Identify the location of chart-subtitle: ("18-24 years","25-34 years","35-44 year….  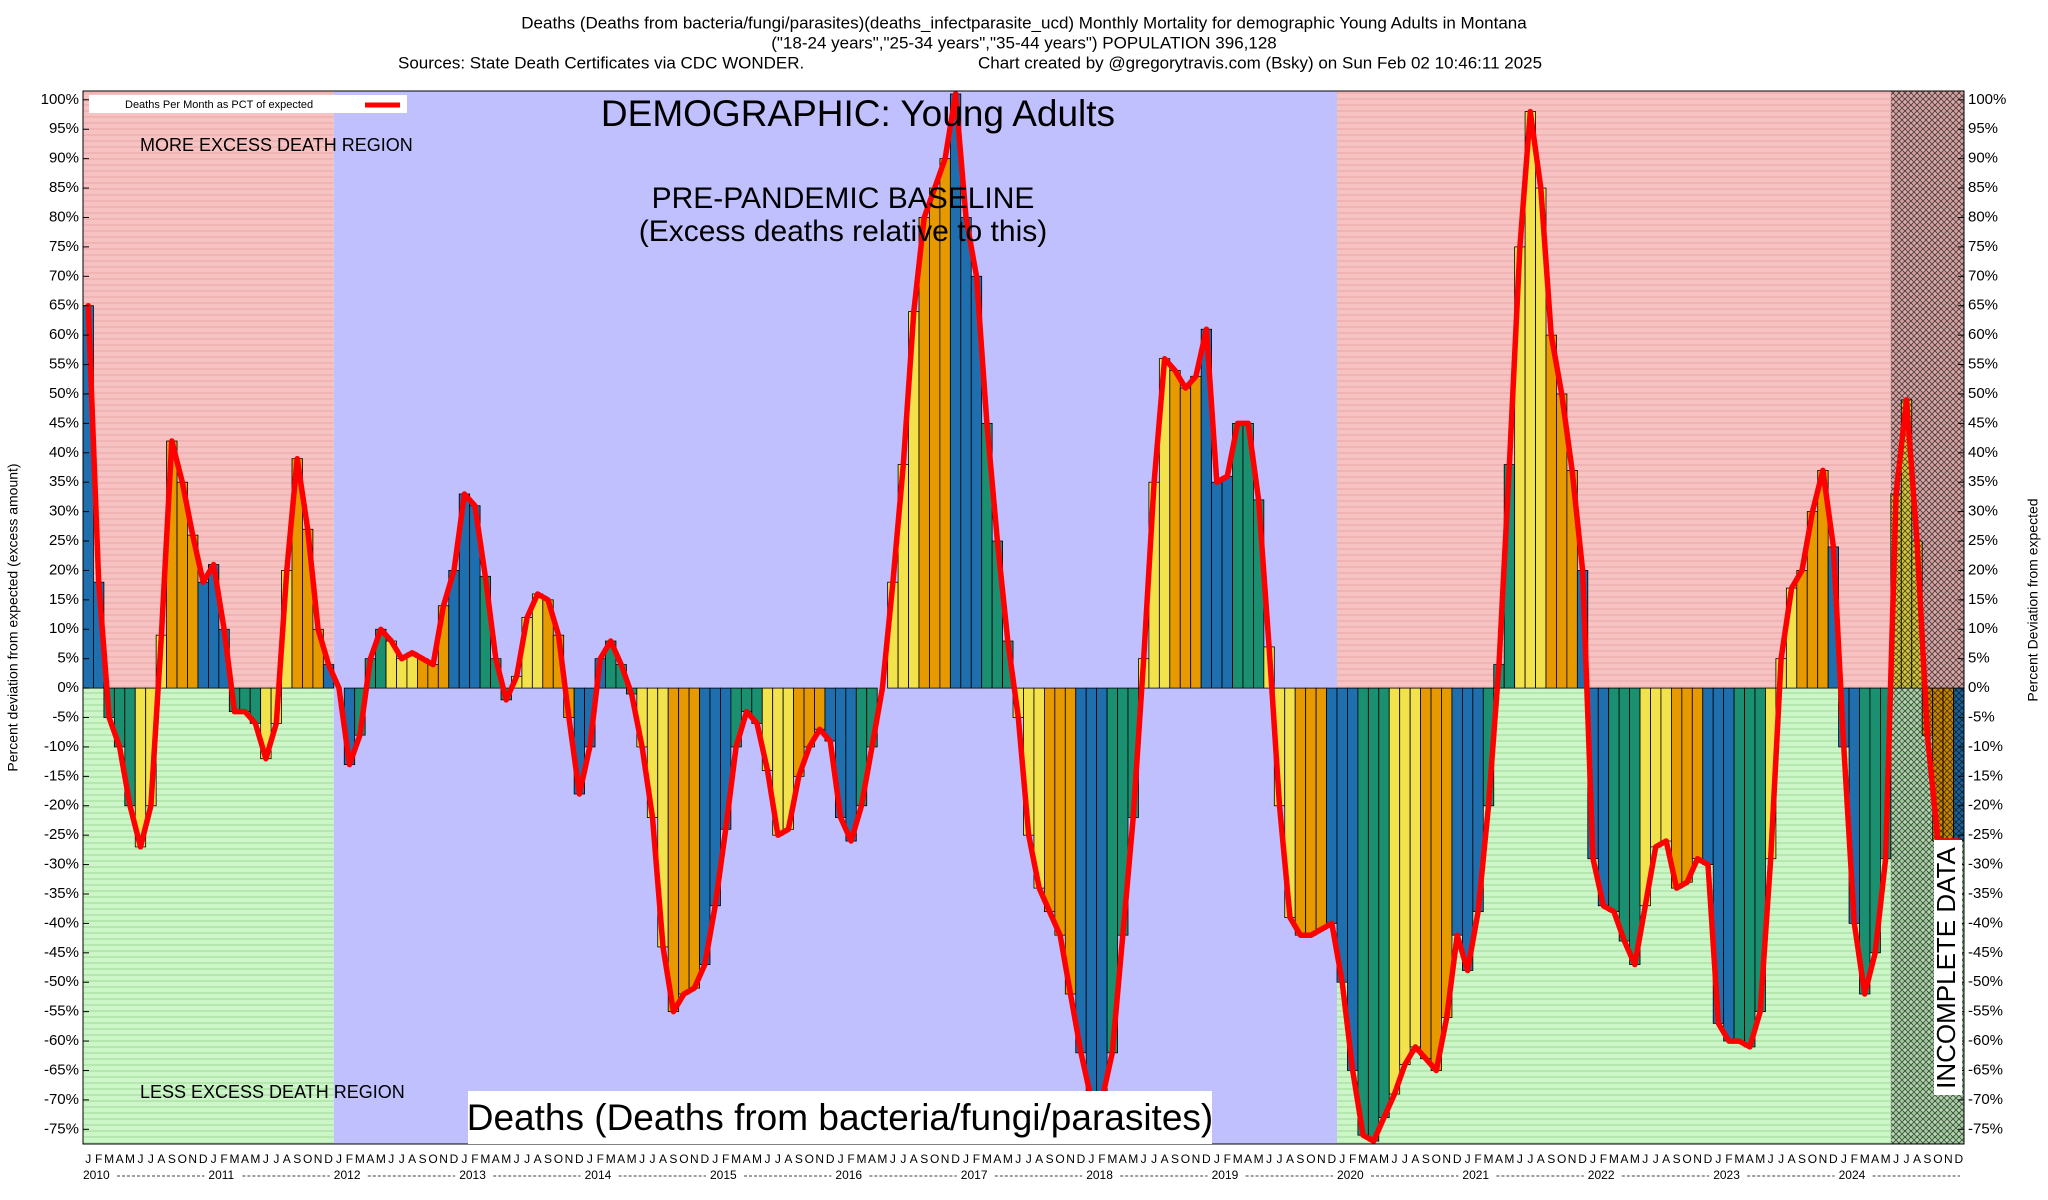
(1024, 42).